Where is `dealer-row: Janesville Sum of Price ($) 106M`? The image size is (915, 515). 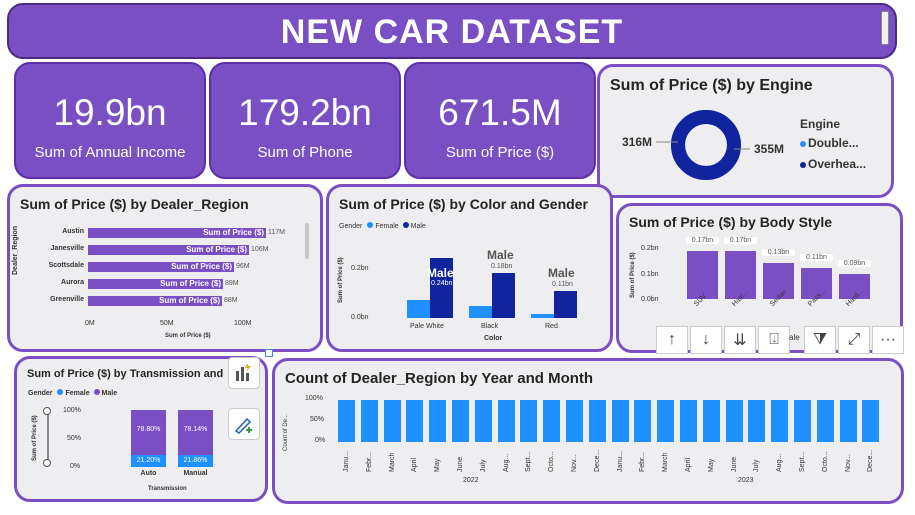
dealer-row: Janesville Sum of Price ($) 106M is located at coordinates (160, 250).